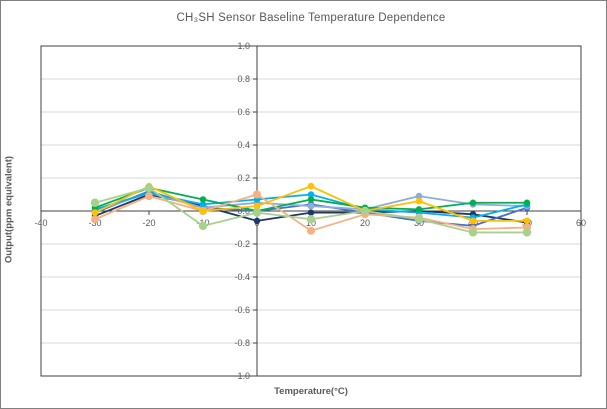  What do you see at coordinates (243, 79) in the screenshot?
I see `y-tick-label: 0.8` at bounding box center [243, 79].